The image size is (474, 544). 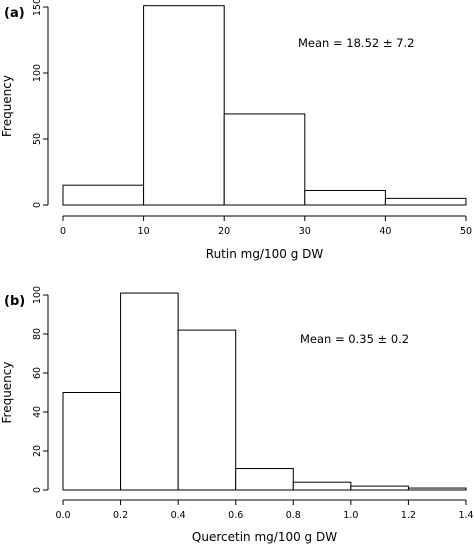 What do you see at coordinates (350, 515) in the screenshot?
I see `x-tick-label: 1.0` at bounding box center [350, 515].